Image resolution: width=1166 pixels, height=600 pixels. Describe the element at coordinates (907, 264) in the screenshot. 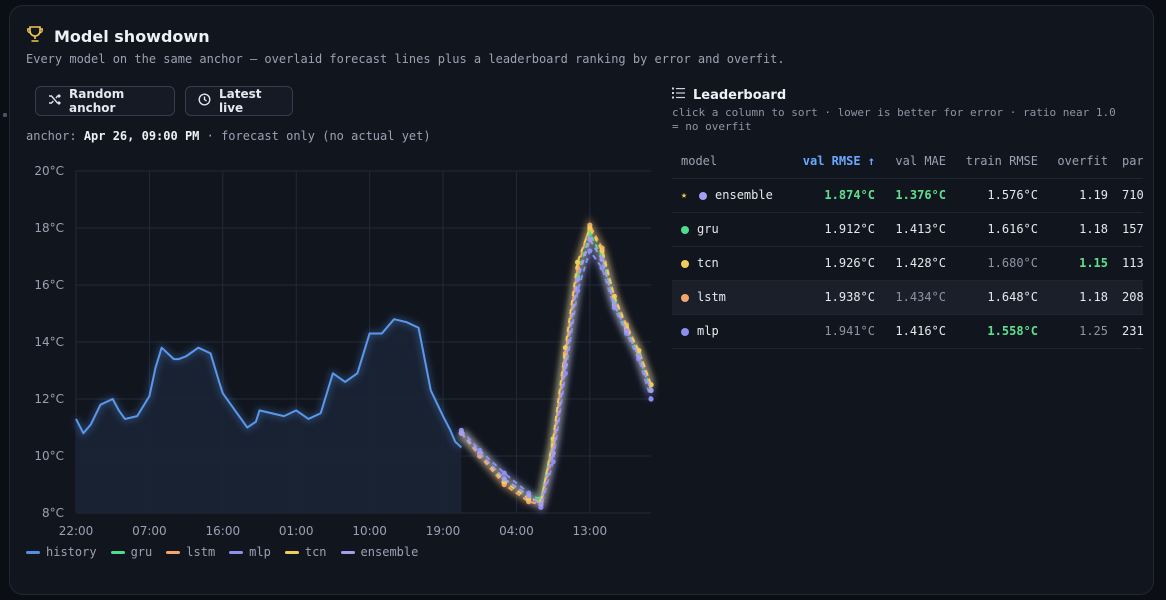

I see `table-row: tcn 1.926°C 1.428°C 1.680°C 1.15 113` at that location.